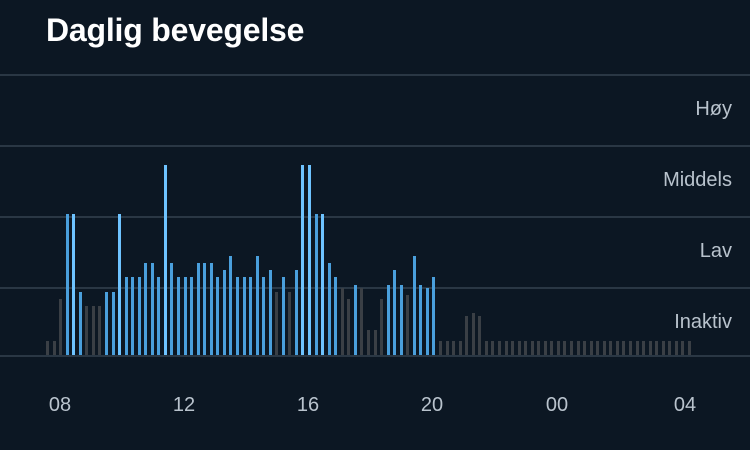 This screenshot has width=750, height=450. What do you see at coordinates (697, 180) in the screenshot?
I see `level-label-middels: Middels` at bounding box center [697, 180].